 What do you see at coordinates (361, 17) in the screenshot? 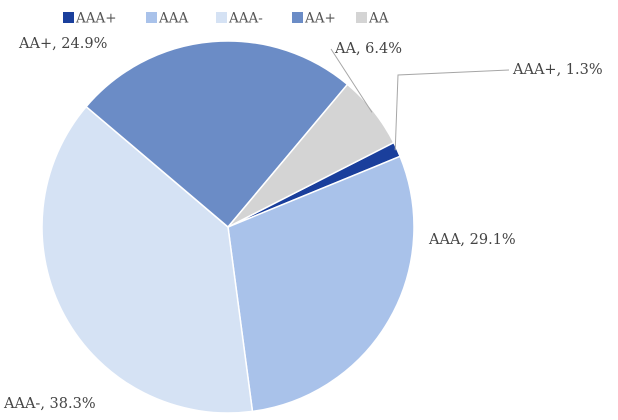
I see `legend-swatch-aa` at bounding box center [361, 17].